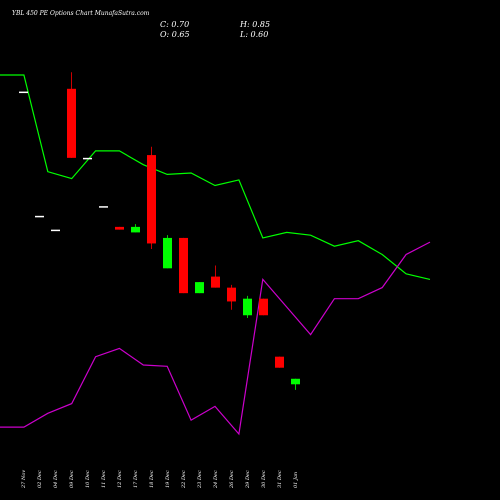 The image size is (500, 500). What do you see at coordinates (296, 480) in the screenshot?
I see `x-tick-label: 01 Jan` at bounding box center [296, 480].